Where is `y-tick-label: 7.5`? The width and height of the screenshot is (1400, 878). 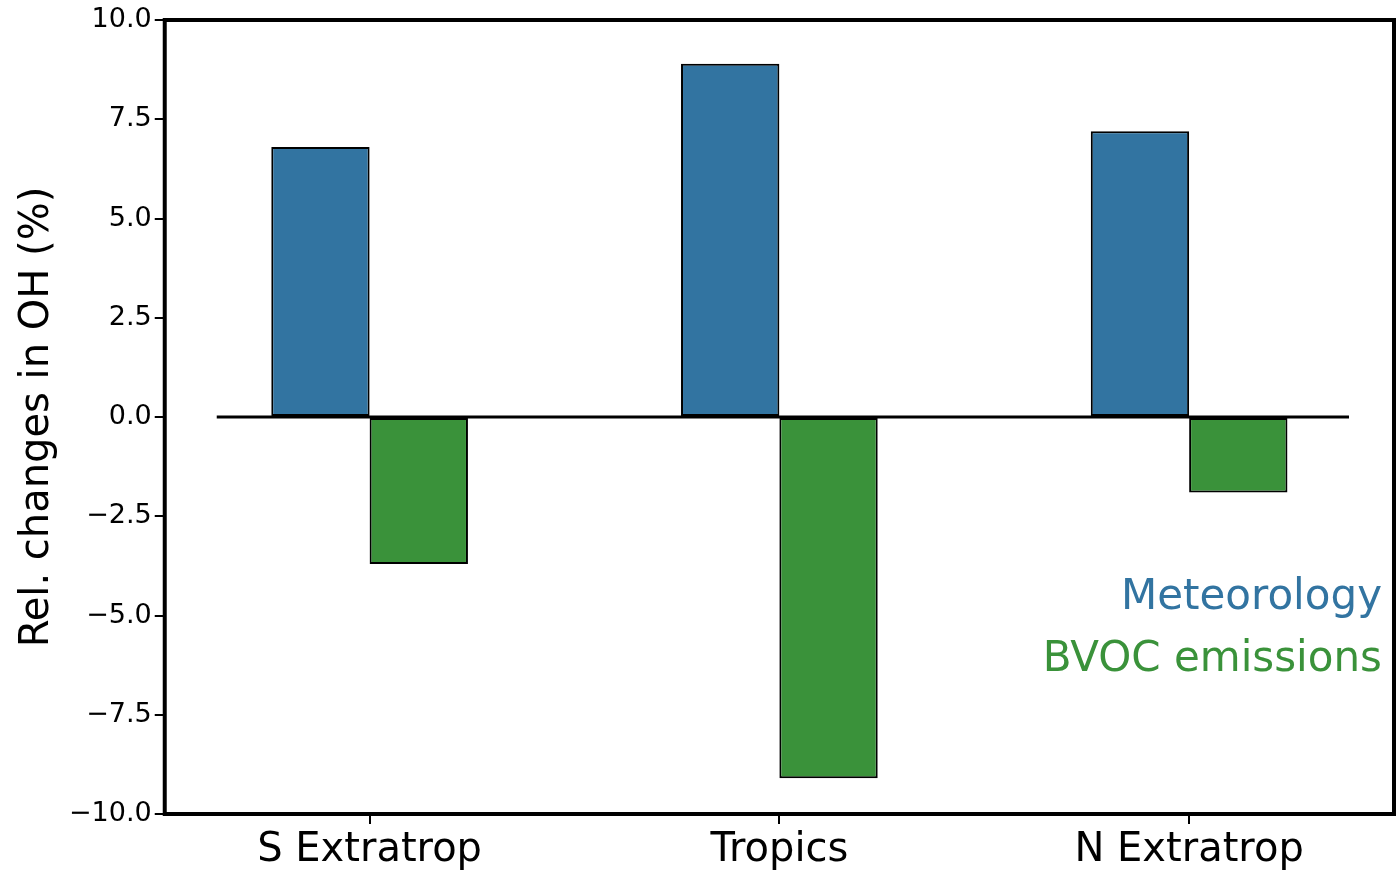 y-tick-label: 7.5 is located at coordinates (130, 117).